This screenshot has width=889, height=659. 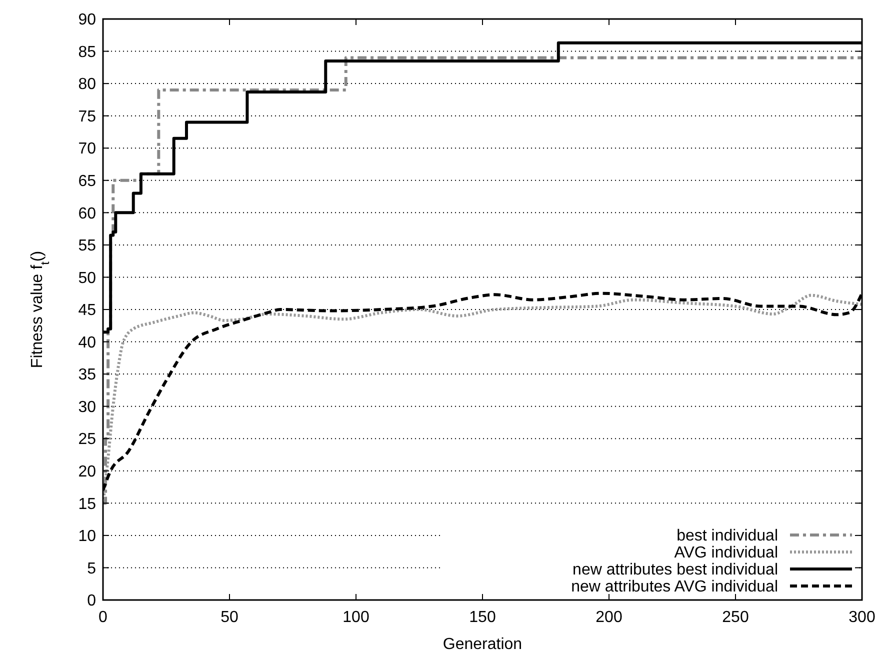 I want to click on y-tick-label: 40, so click(x=87, y=343).